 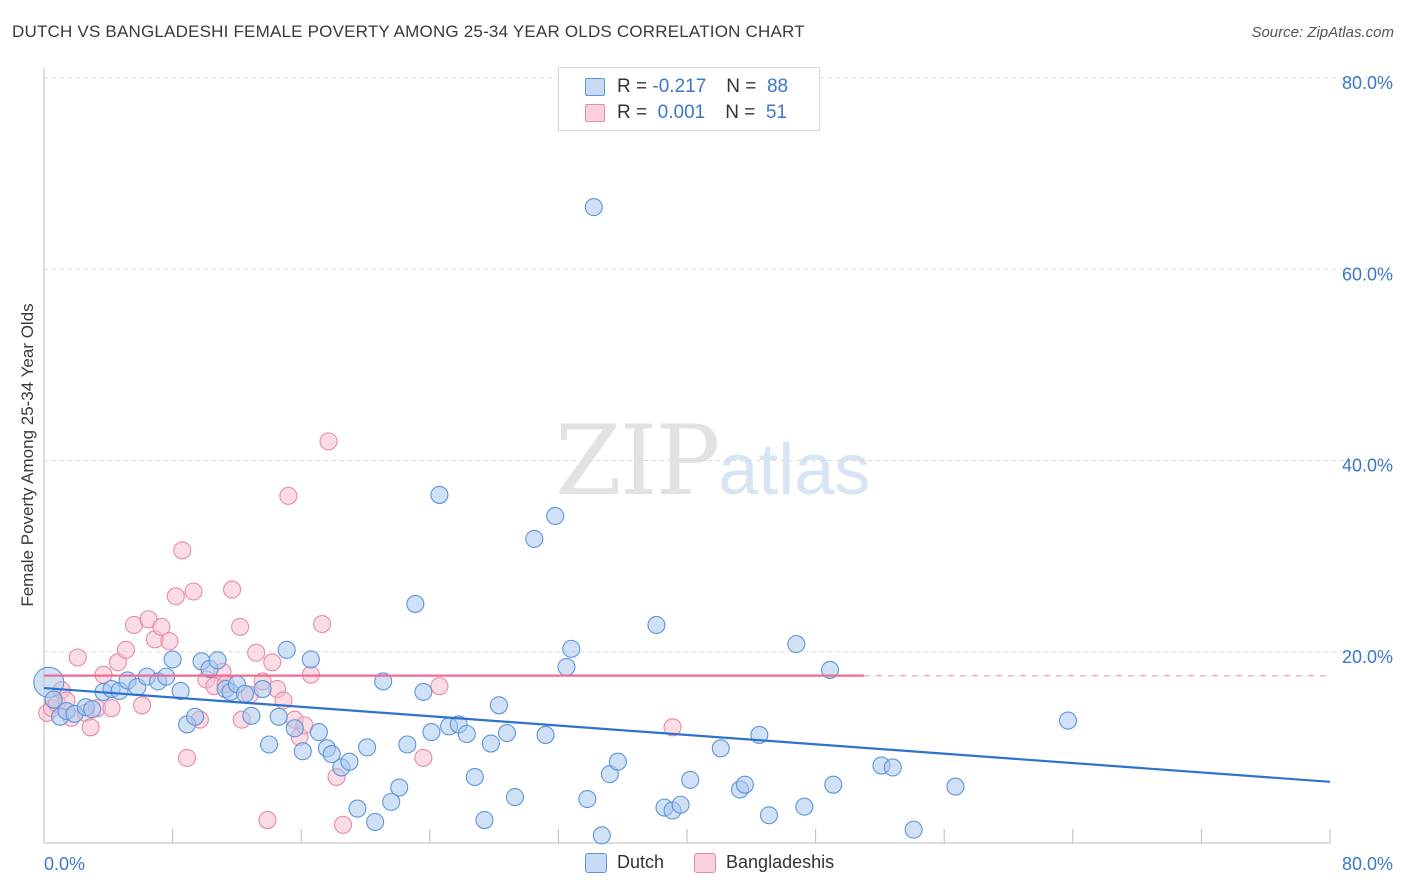 I want to click on series-legend: Dutch Bangladeshis, so click(x=724, y=862).